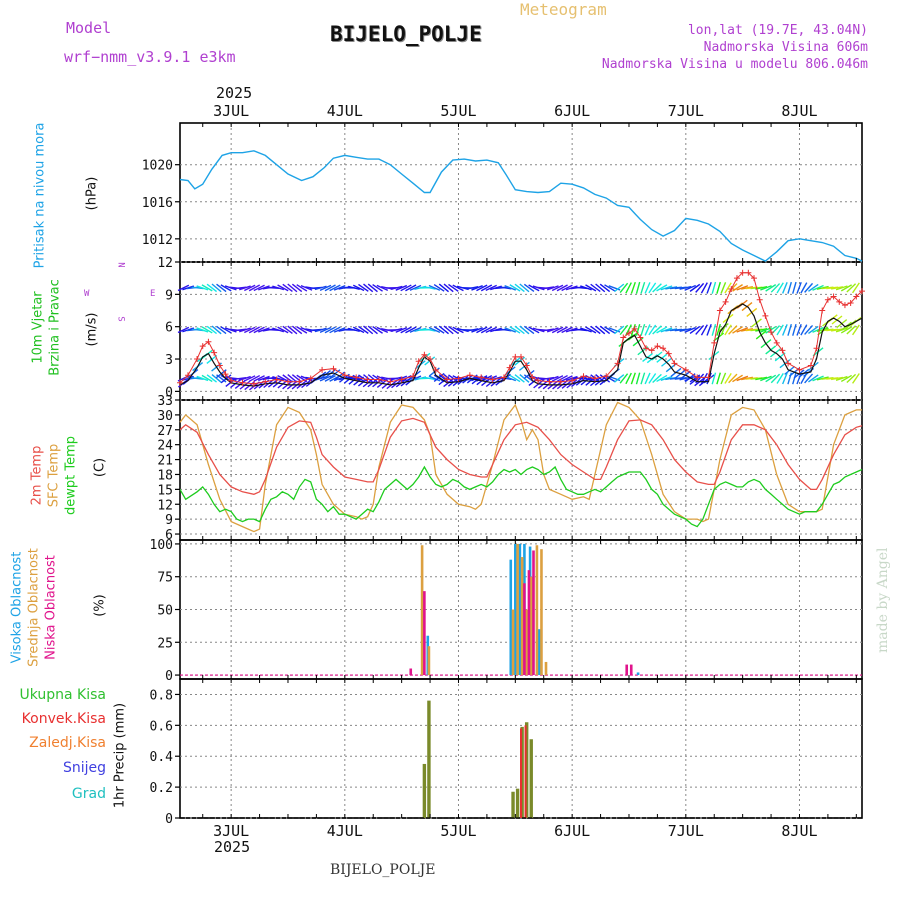  I want to click on legend-frozen-precip: Zaledj.Kisa, so click(67, 743).